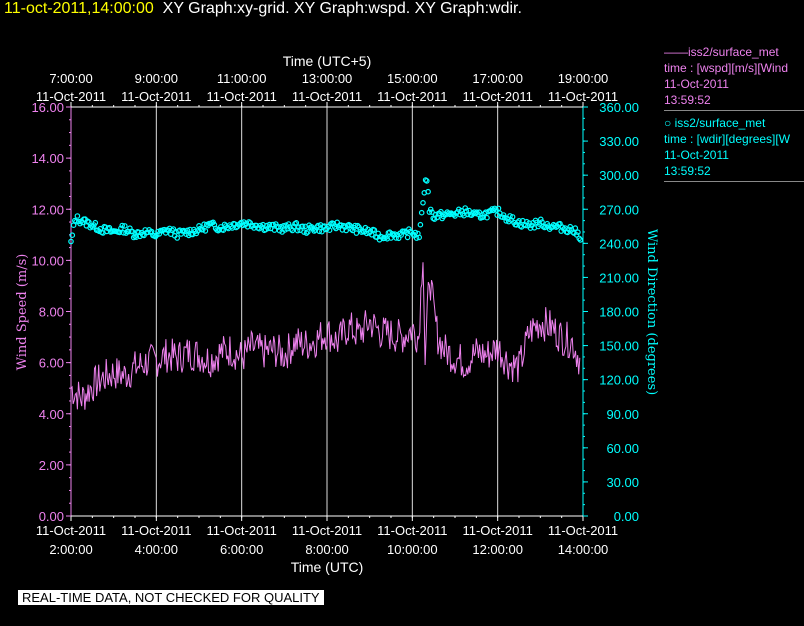 This screenshot has height=626, width=804. Describe the element at coordinates (51, 414) in the screenshot. I see `left-tick-label: 4.00` at that location.